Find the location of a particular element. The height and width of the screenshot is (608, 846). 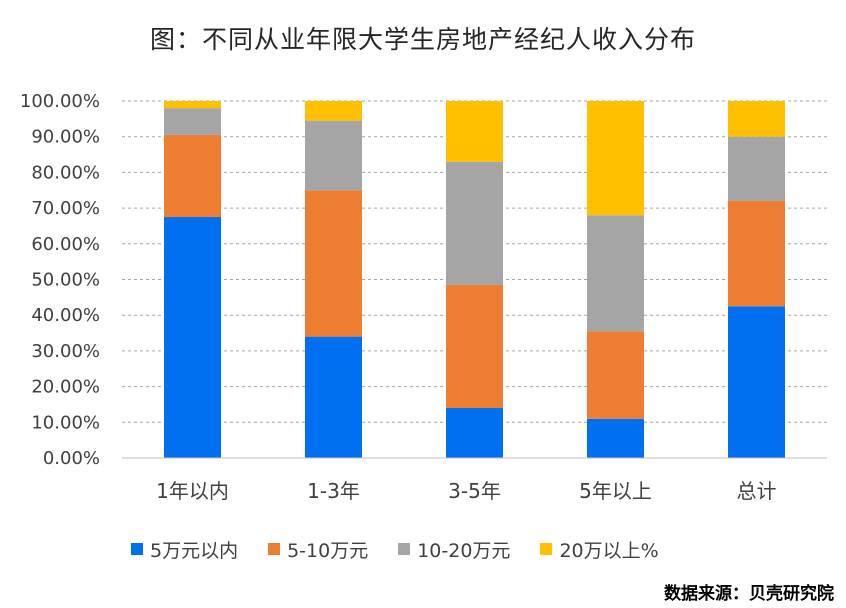

y-tick-label: 50.00% is located at coordinates (65, 280).